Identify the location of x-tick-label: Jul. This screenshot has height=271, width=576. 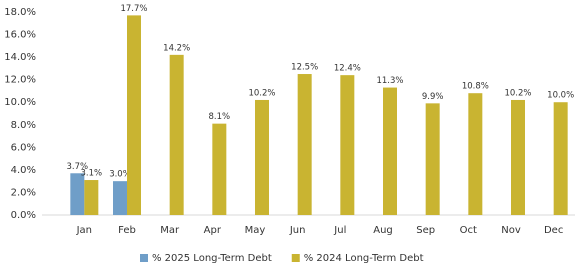
(339, 230).